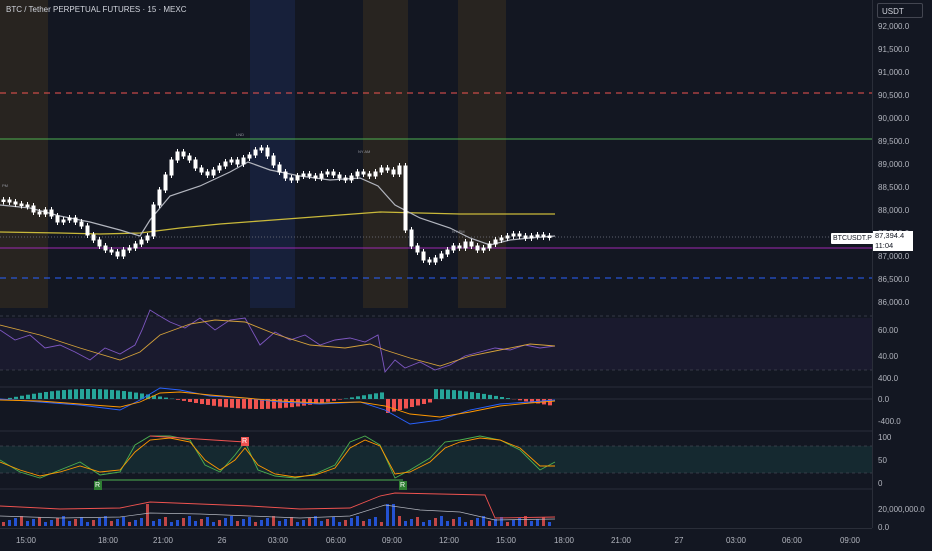 The height and width of the screenshot is (551, 932). Describe the element at coordinates (902, 264) in the screenshot. I see `price-axis` at that location.